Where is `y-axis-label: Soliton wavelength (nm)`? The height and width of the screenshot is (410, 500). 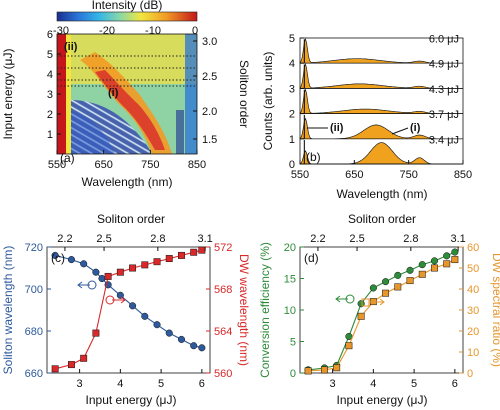
y-axis-label: Soliton wavelength (nm) is located at coordinates (8, 310).